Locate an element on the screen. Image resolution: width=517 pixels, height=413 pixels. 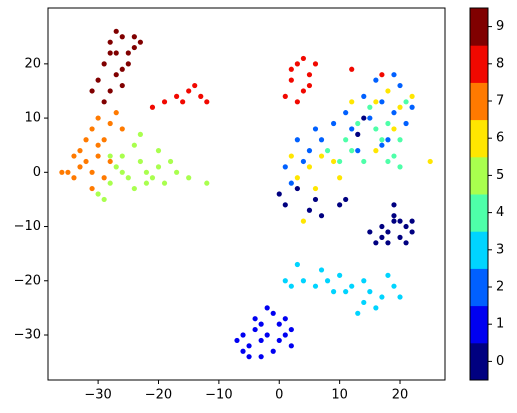
colorbar-label: 7 is located at coordinates (500, 101).